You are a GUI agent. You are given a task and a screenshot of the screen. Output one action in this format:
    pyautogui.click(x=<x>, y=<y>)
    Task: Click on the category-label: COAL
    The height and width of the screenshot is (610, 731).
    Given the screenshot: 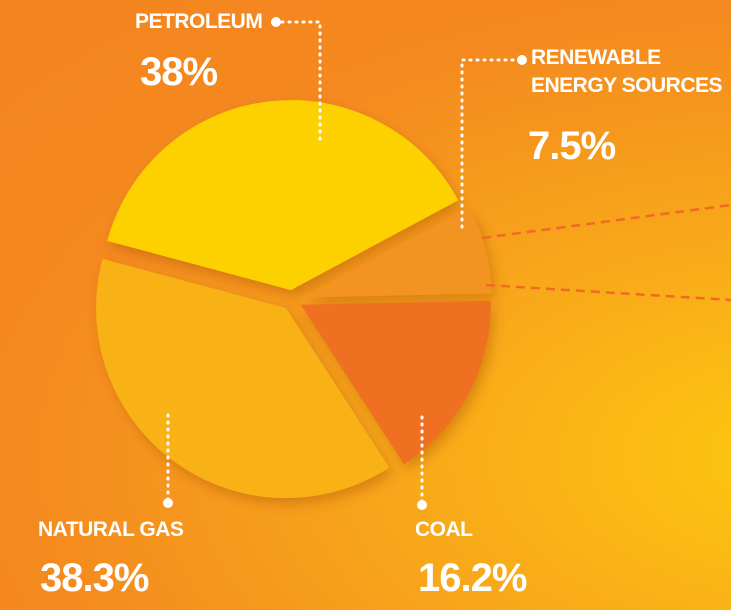 What is the action you would take?
    pyautogui.click(x=444, y=529)
    